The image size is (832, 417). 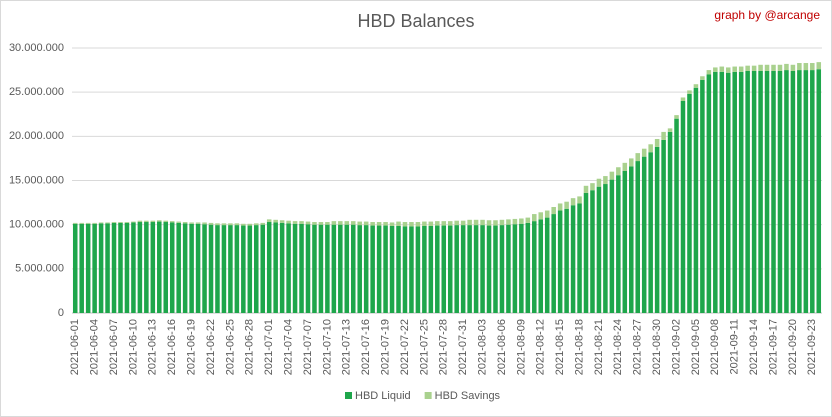 What do you see at coordinates (793, 347) in the screenshot?
I see `x-tick-label: 2021-09-20` at bounding box center [793, 347].